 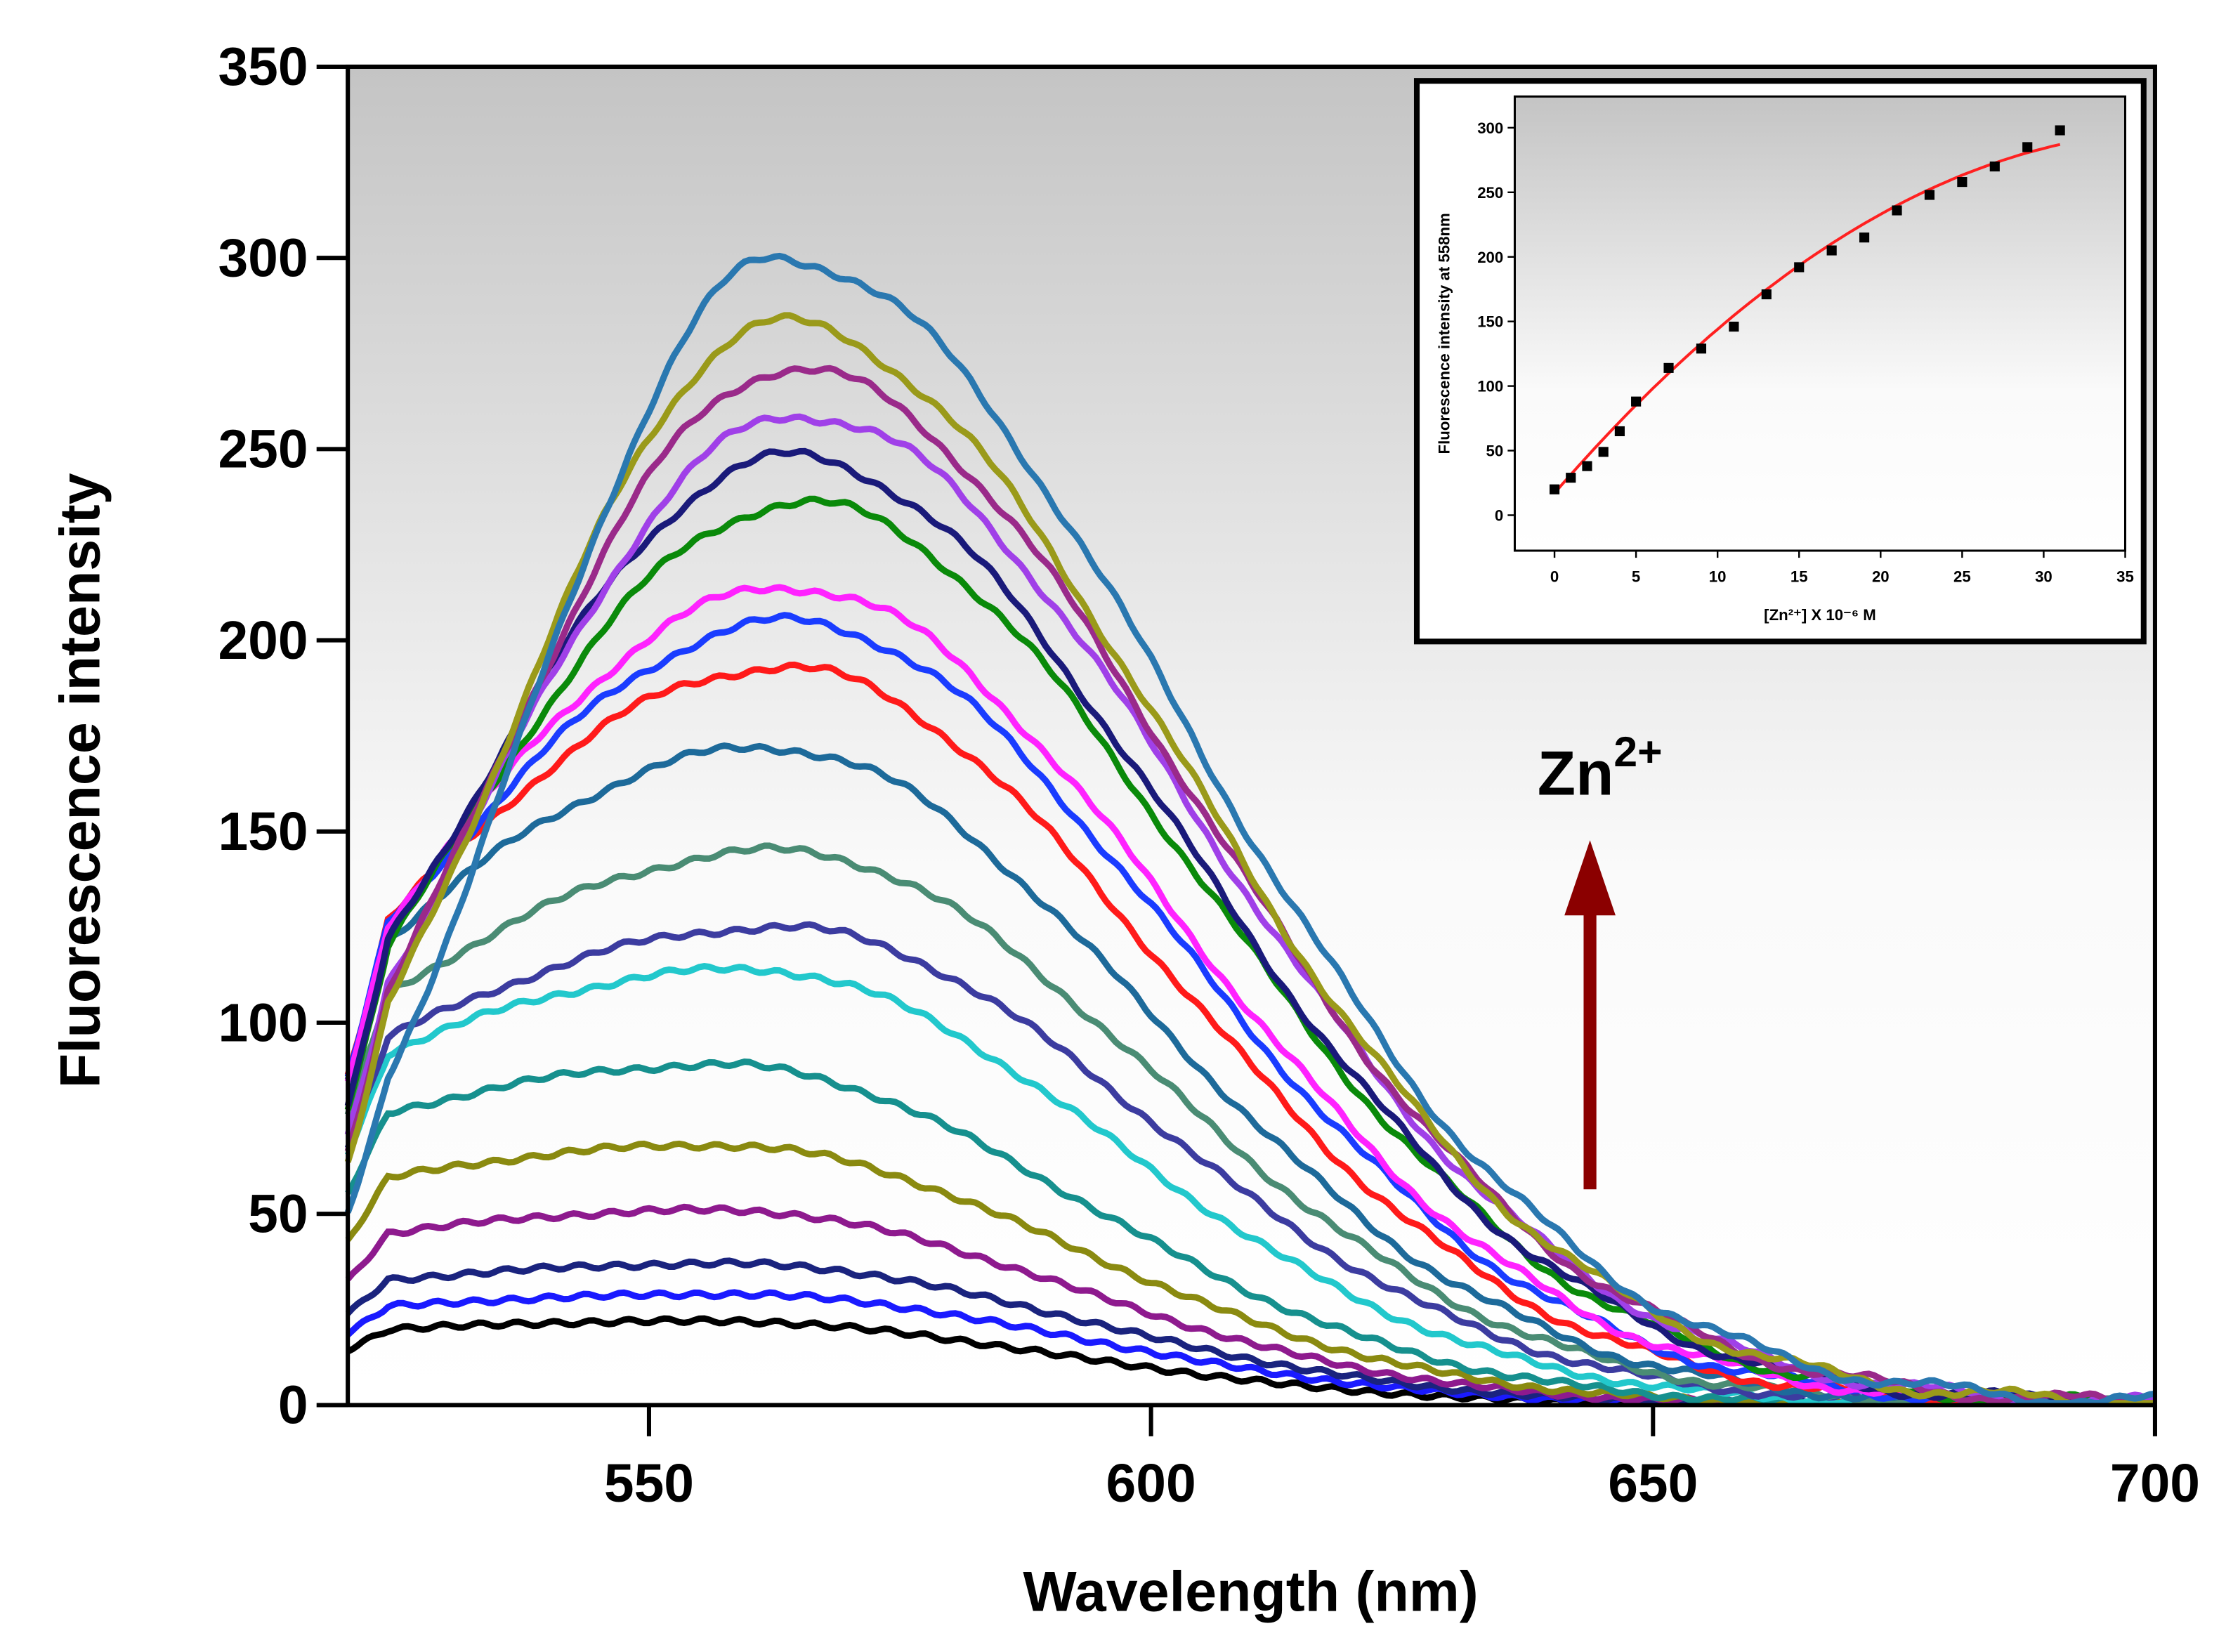 I want to click on y-tick-label: 250, so click(x=263, y=449).